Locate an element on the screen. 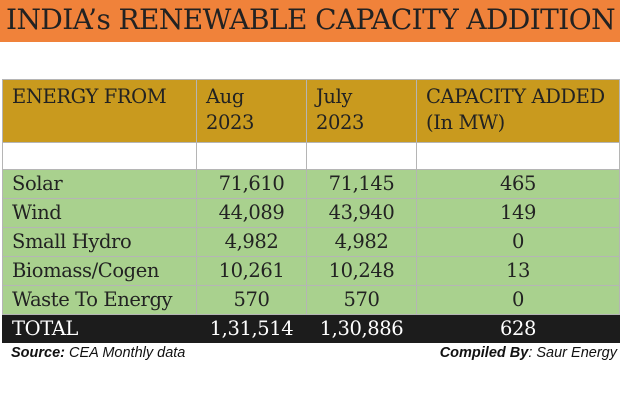 This screenshot has width=620, height=400. row-added: 465 is located at coordinates (518, 184).